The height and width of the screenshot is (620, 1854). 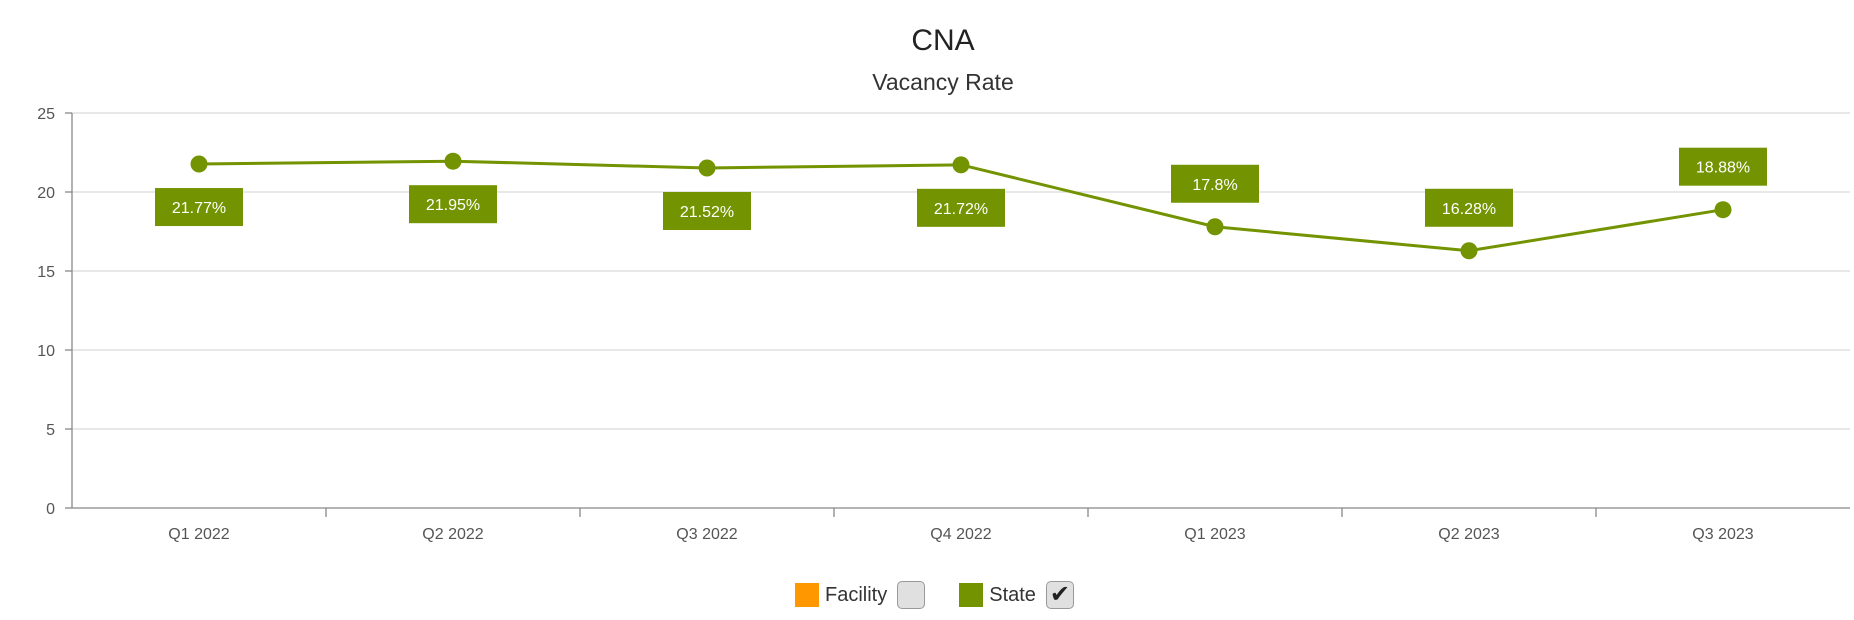 I want to click on chart-subtitle: Vacancy Rate, so click(x=942, y=82).